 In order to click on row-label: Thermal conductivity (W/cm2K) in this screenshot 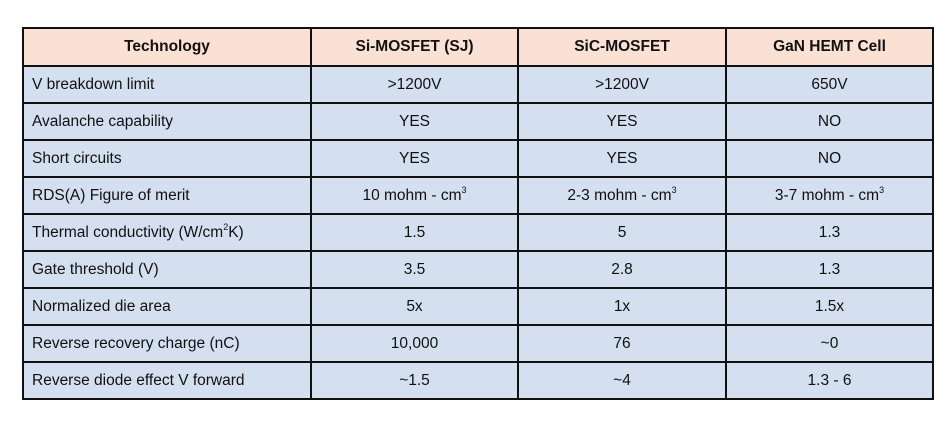, I will do `click(167, 232)`.